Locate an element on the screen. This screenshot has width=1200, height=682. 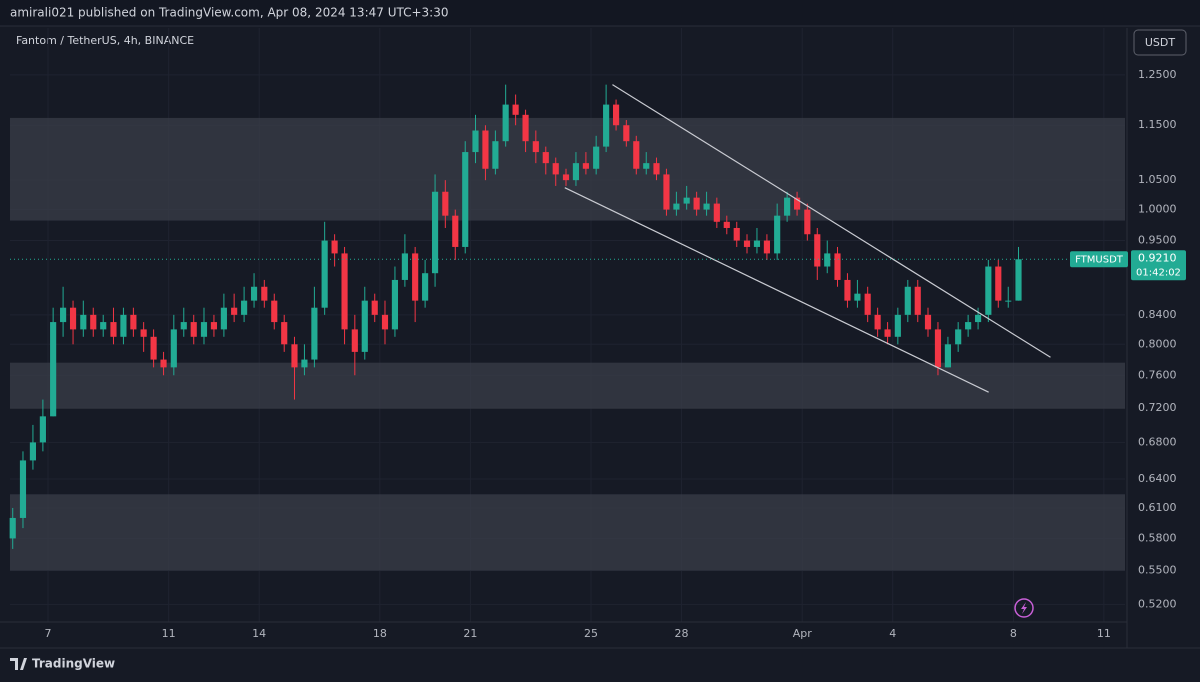
alert-icon is located at coordinates (1024, 608).